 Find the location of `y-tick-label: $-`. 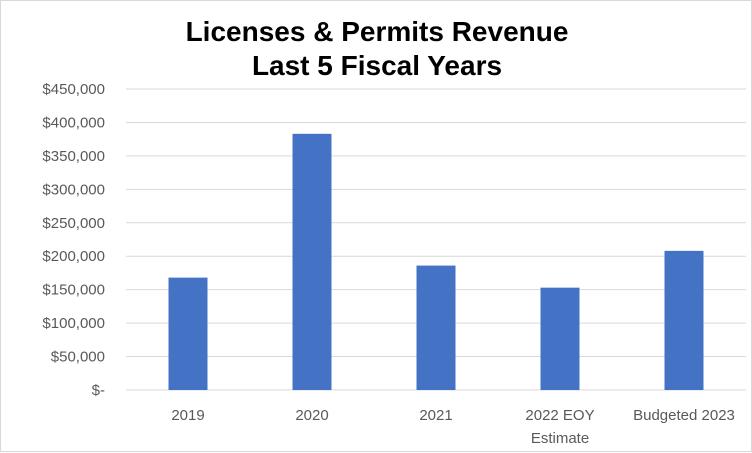

y-tick-label: $- is located at coordinates (98, 390).